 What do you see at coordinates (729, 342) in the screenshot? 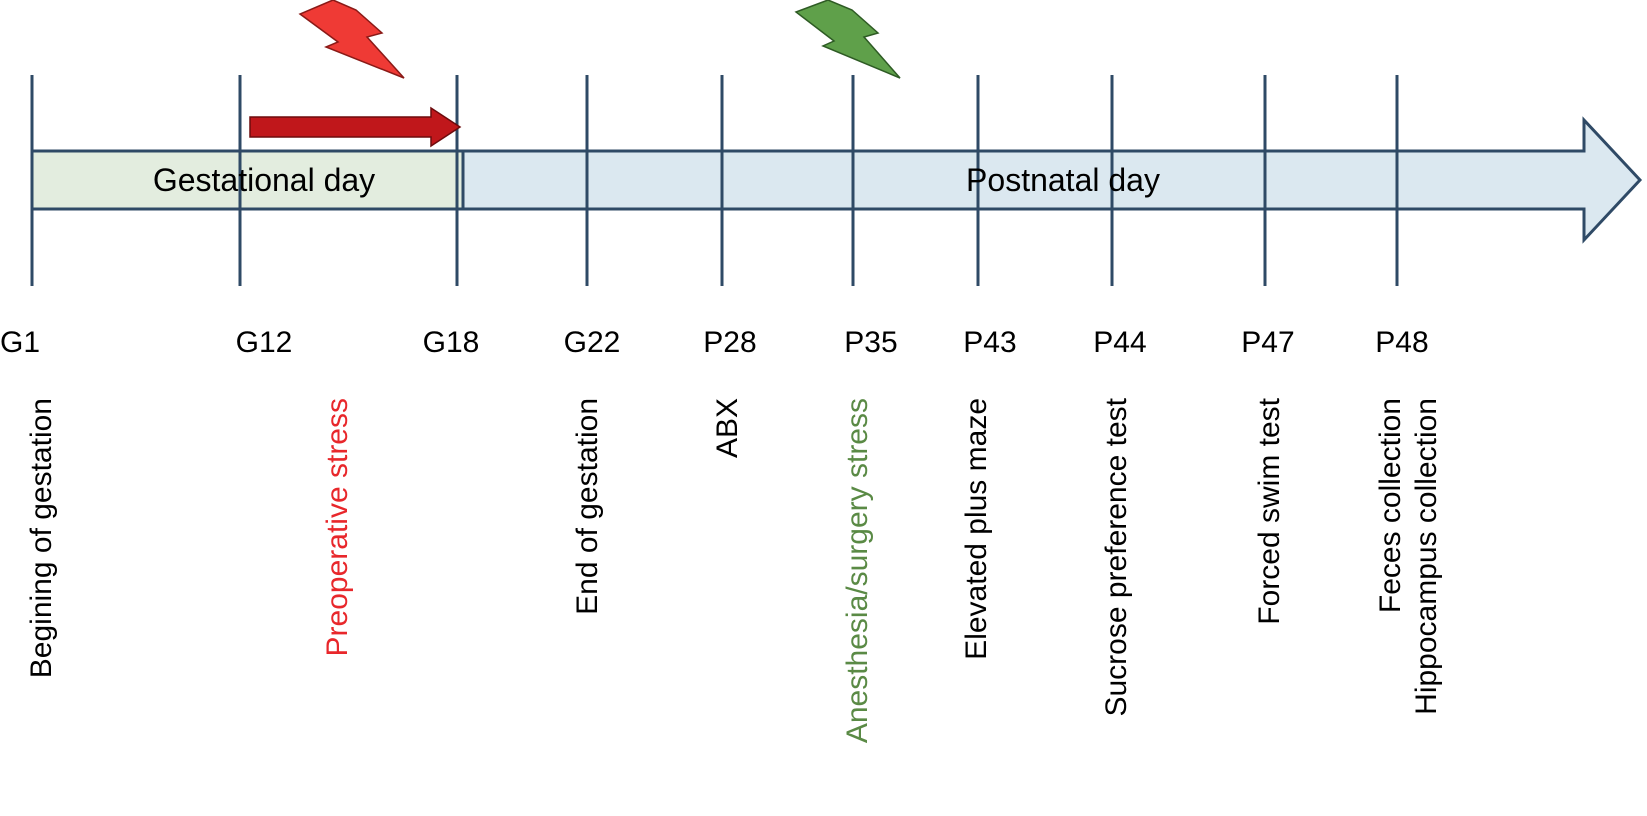
I see `tick-label-p28: P28` at bounding box center [729, 342].